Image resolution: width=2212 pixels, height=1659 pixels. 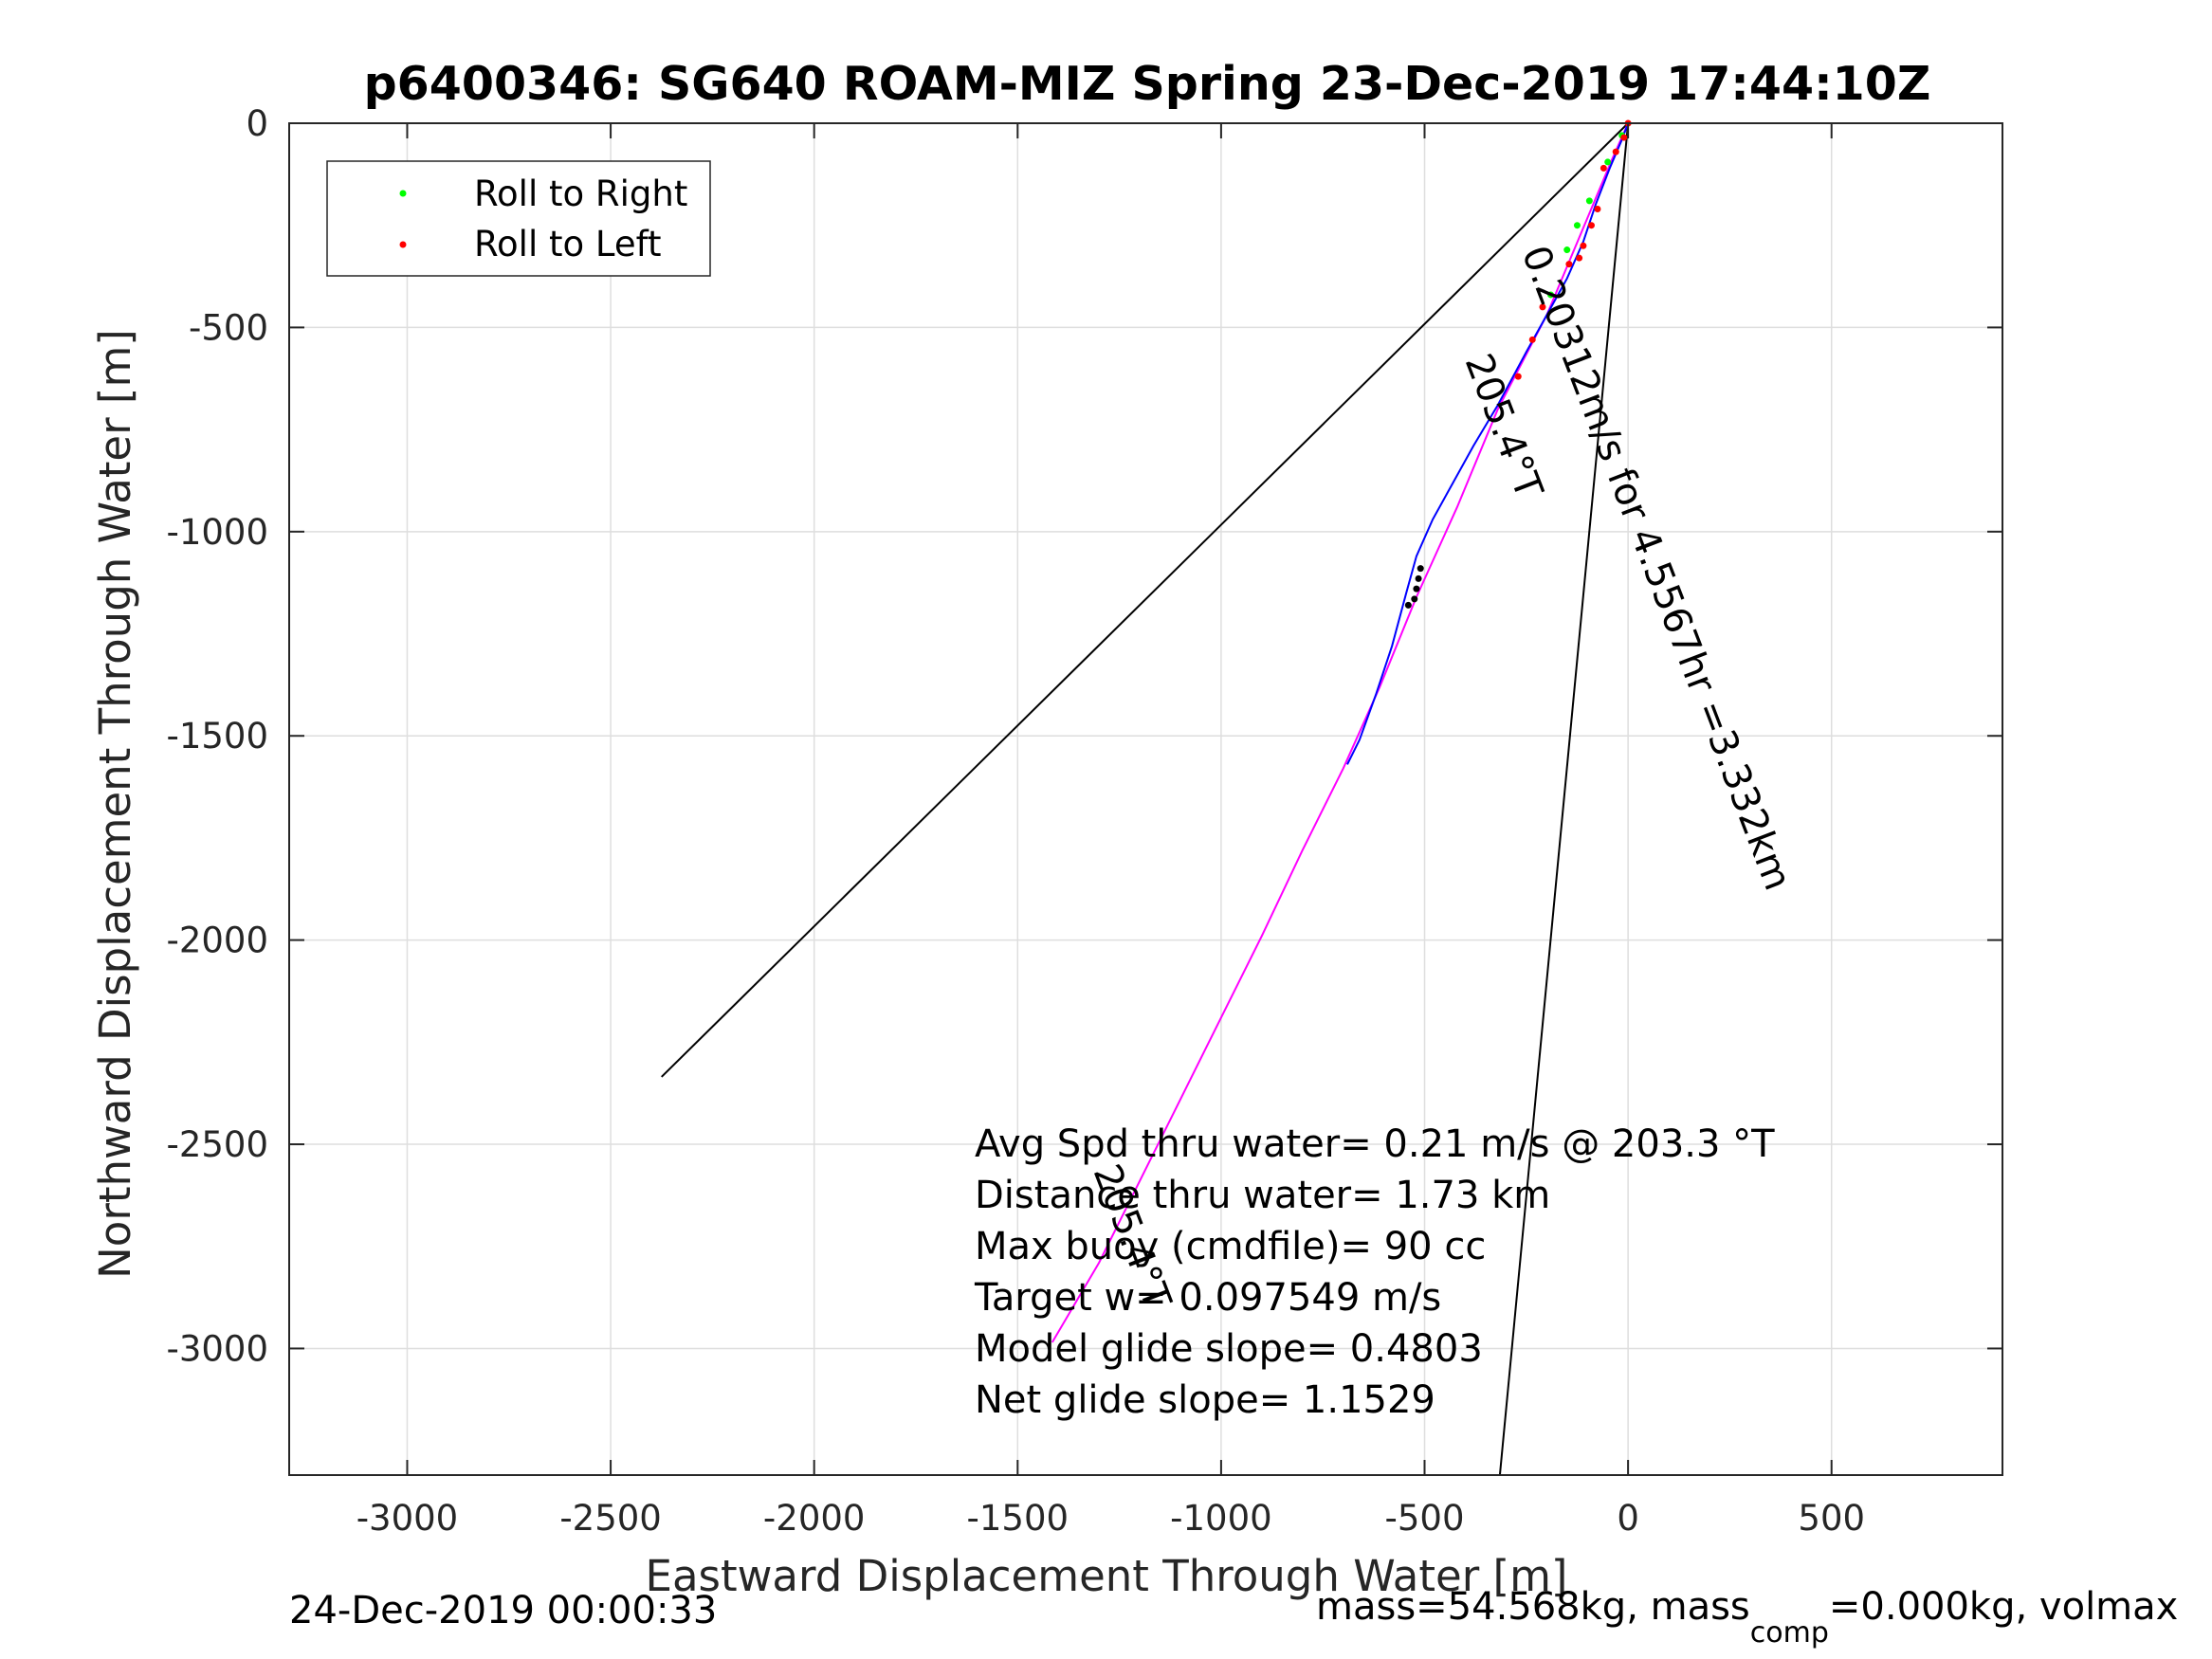 What do you see at coordinates (1533, 1607) in the screenshot?
I see `footer-mass-prefix: mass=54.568kg, mass` at bounding box center [1533, 1607].